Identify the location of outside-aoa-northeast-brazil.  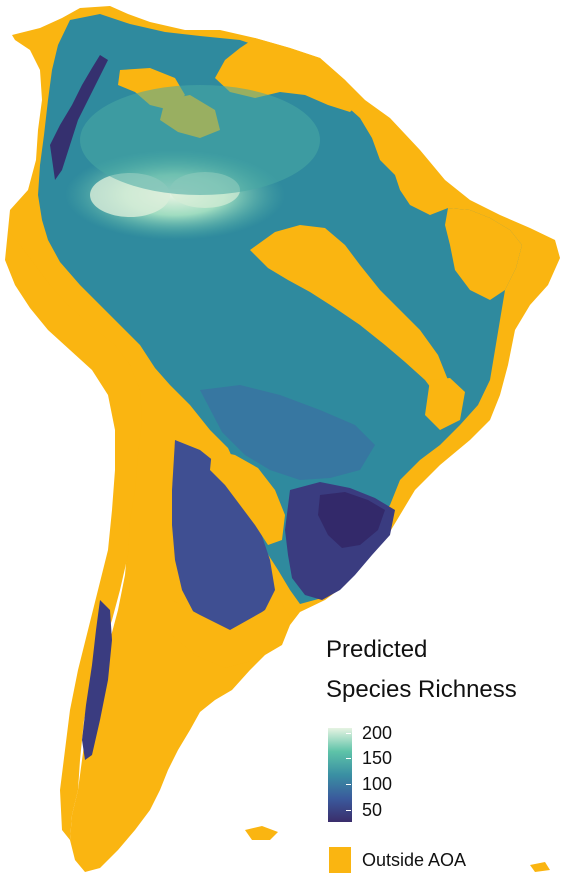
(349, 312).